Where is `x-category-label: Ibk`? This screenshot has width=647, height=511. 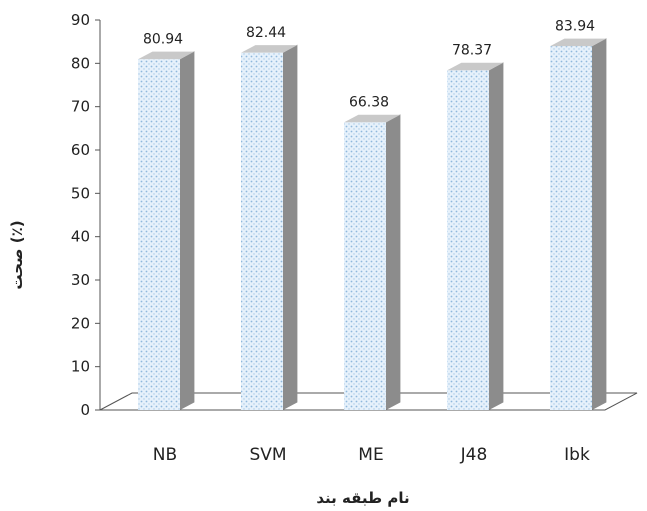 x-category-label: Ibk is located at coordinates (577, 455).